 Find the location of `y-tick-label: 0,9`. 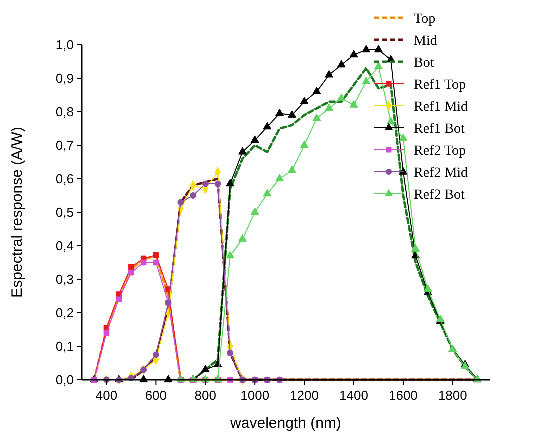

y-tick-label: 0,9 is located at coordinates (65, 78).